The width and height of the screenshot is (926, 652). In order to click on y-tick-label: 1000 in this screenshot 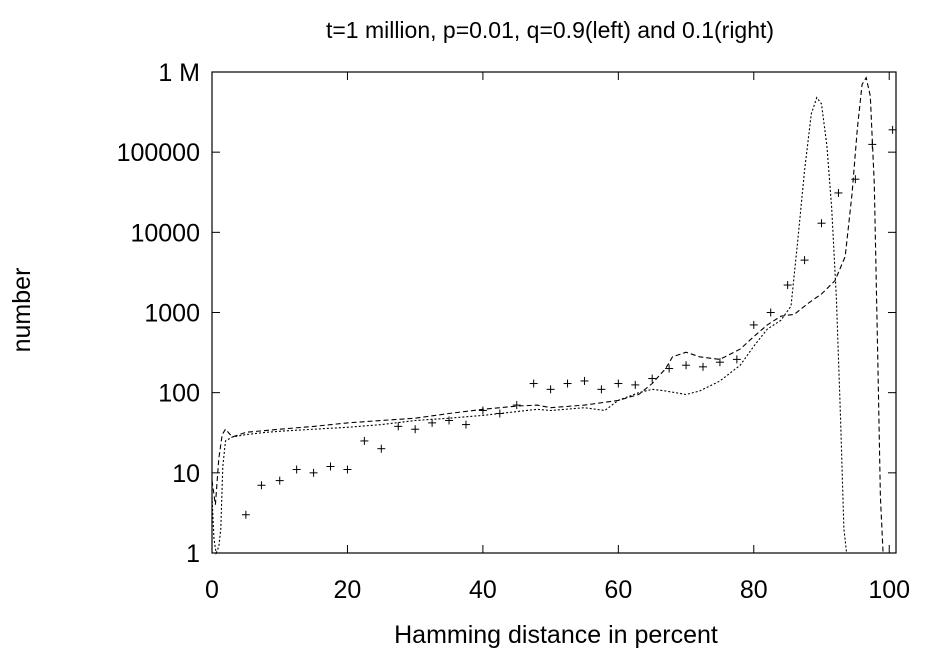, I will do `click(172, 314)`.